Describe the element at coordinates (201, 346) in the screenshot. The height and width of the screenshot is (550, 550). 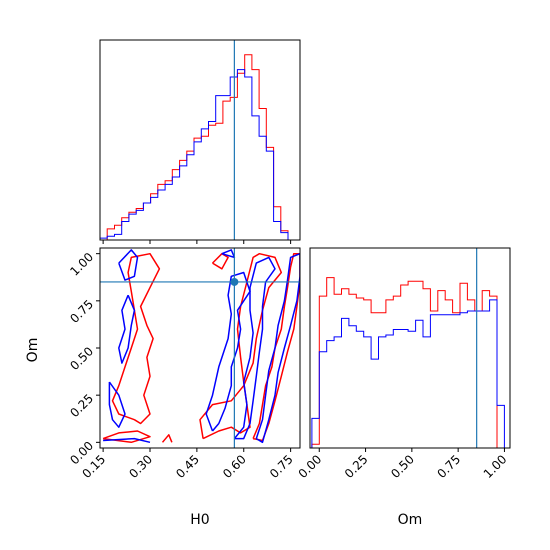
I see `contour-lines` at that location.